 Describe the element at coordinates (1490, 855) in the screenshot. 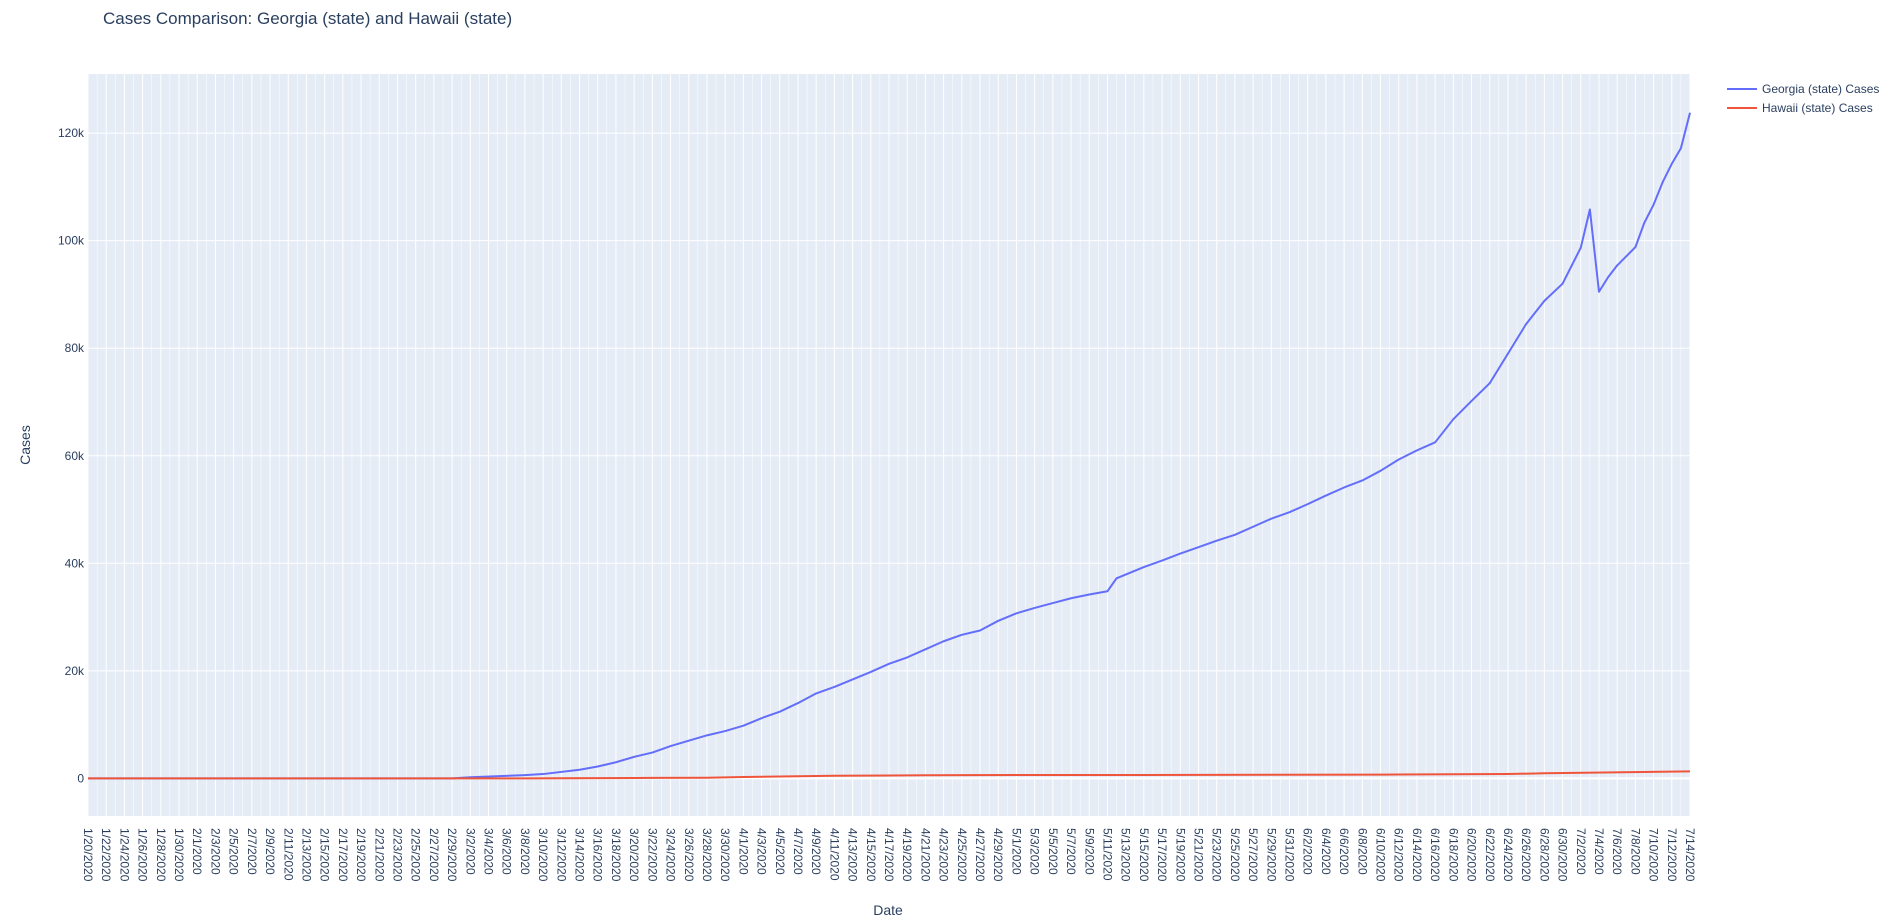

I see `x-tick-label: 6/22/2020` at that location.